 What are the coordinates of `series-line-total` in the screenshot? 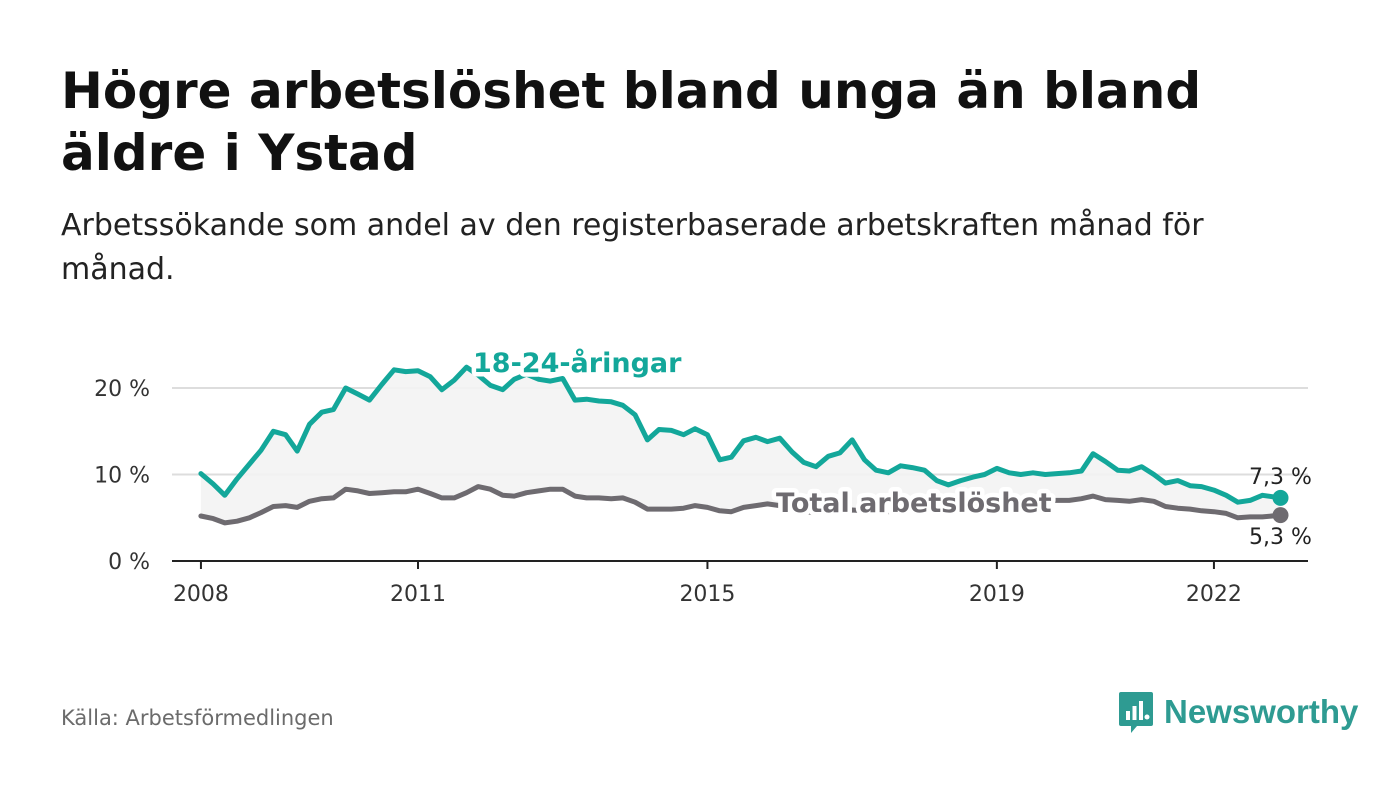 It's located at (740, 505).